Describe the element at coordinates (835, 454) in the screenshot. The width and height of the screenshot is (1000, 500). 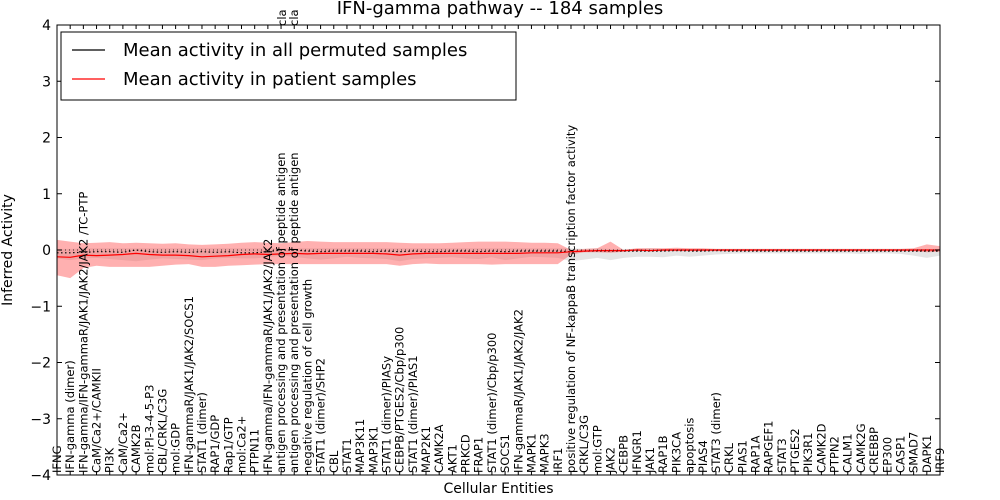
I see `x-tick-label: PTPN2` at that location.